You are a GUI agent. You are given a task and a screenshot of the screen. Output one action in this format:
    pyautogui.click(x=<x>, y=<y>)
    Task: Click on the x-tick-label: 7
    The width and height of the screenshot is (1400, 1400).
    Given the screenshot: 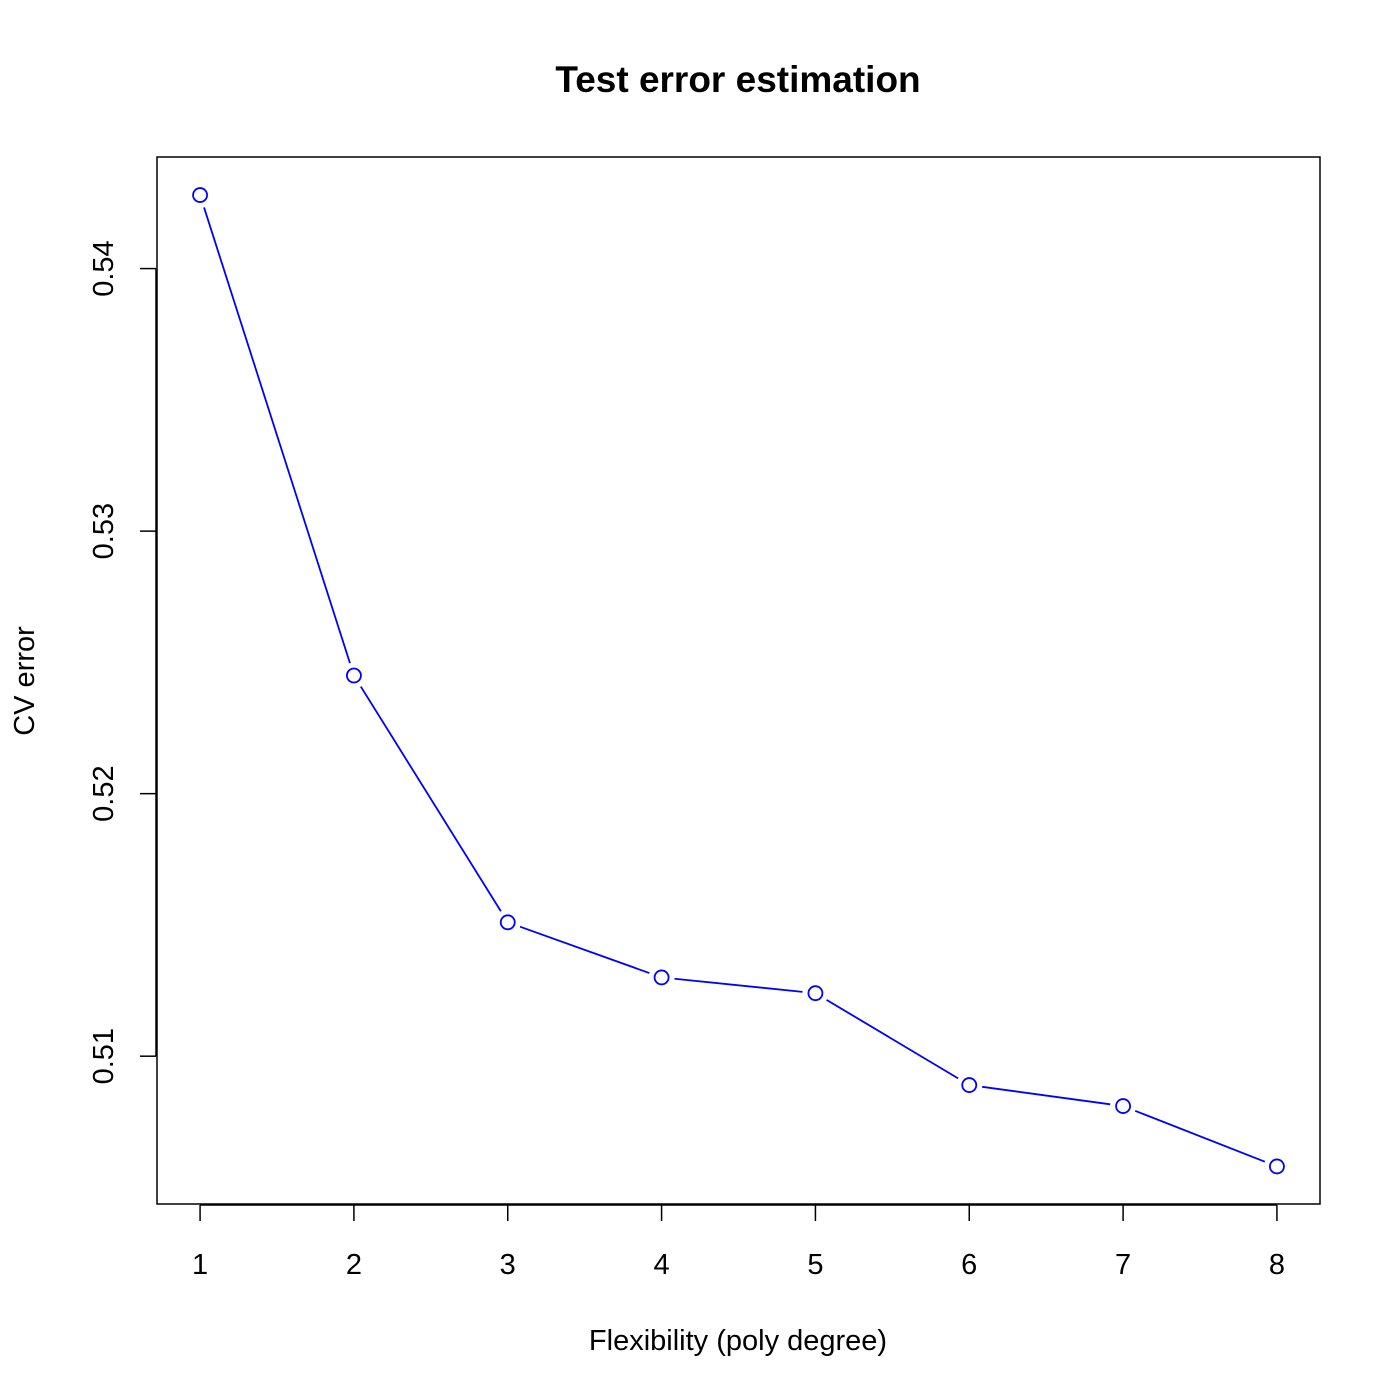 What is the action you would take?
    pyautogui.click(x=1123, y=1265)
    